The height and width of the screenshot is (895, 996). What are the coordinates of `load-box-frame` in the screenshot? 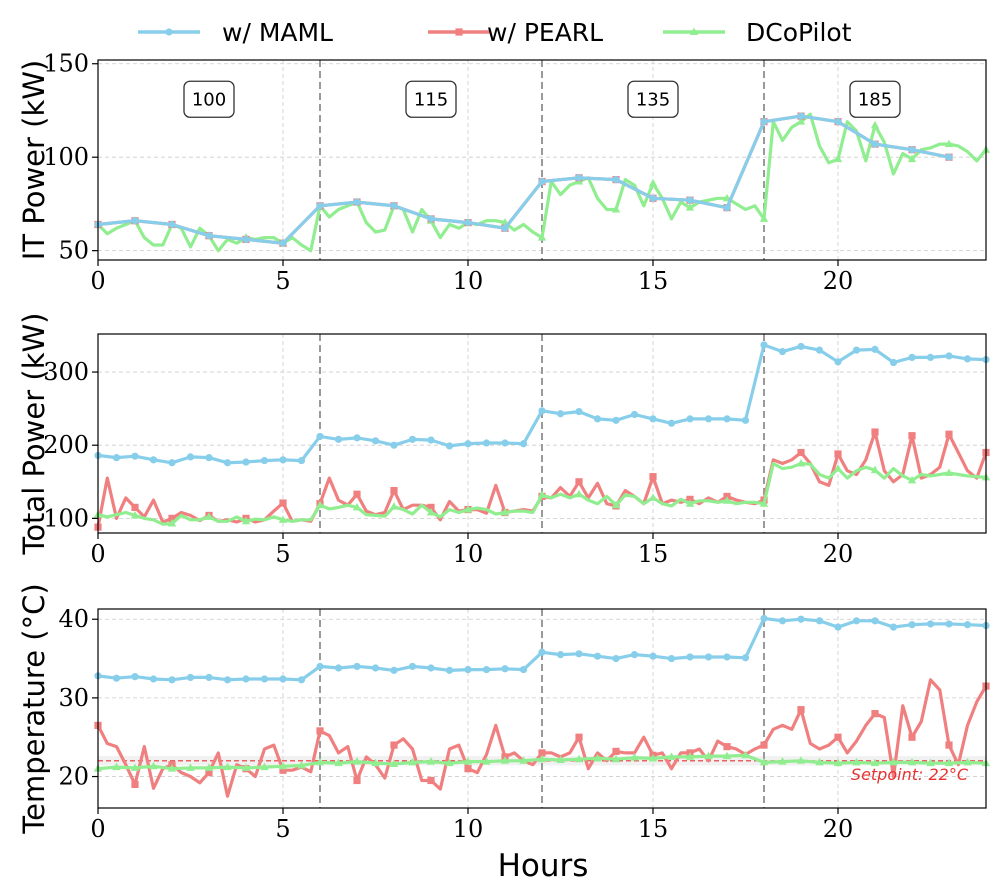 It's located at (209, 99).